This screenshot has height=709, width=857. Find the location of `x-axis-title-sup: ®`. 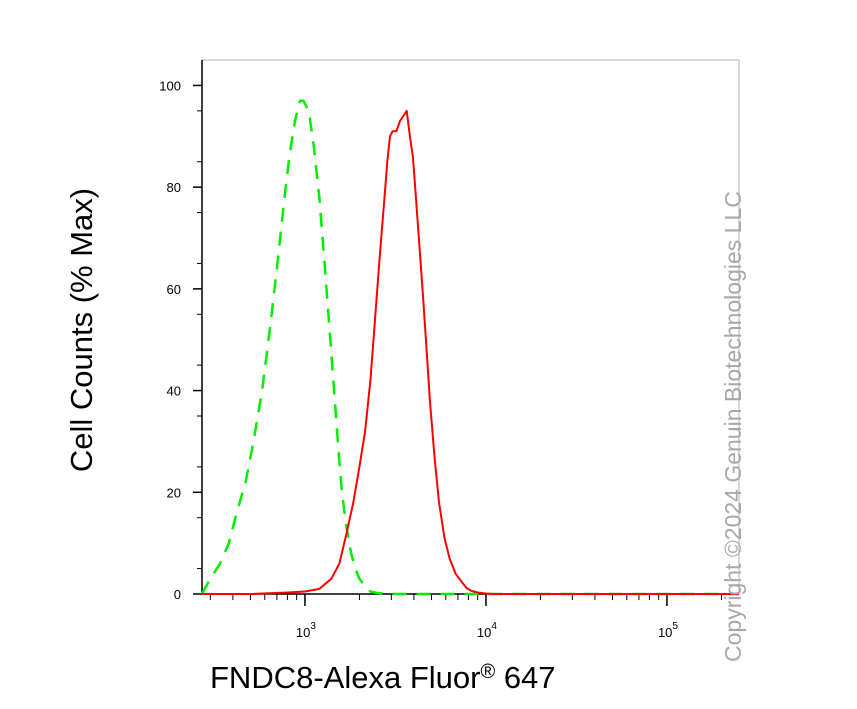

x-axis-title-sup: ® is located at coordinates (487, 672).